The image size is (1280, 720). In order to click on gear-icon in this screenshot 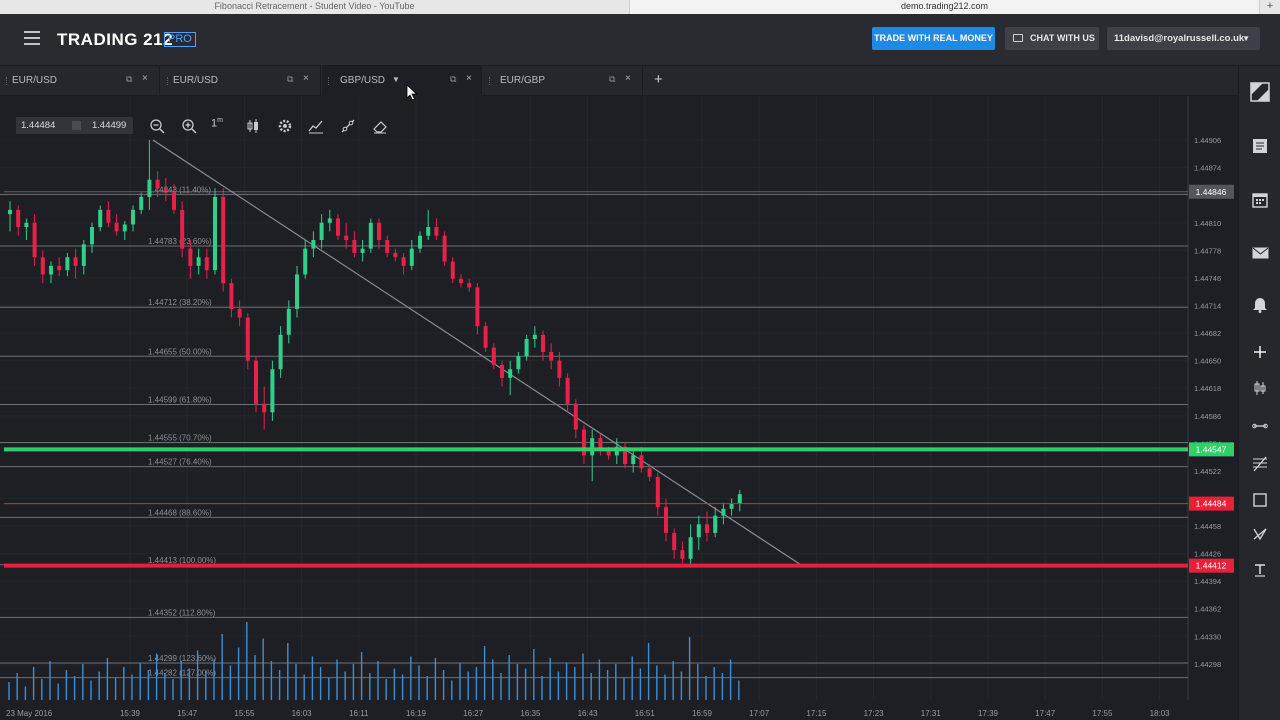, I will do `click(285, 126)`.